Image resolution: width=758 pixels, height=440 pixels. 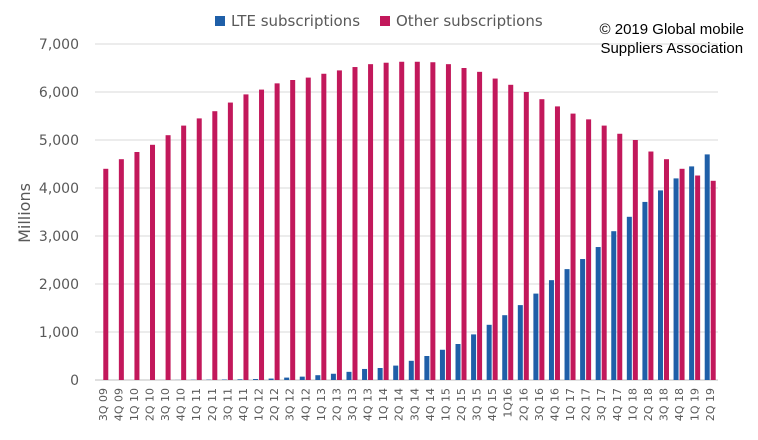 What do you see at coordinates (59, 237) in the screenshot?
I see `y-tick-label: 3,000` at bounding box center [59, 237].